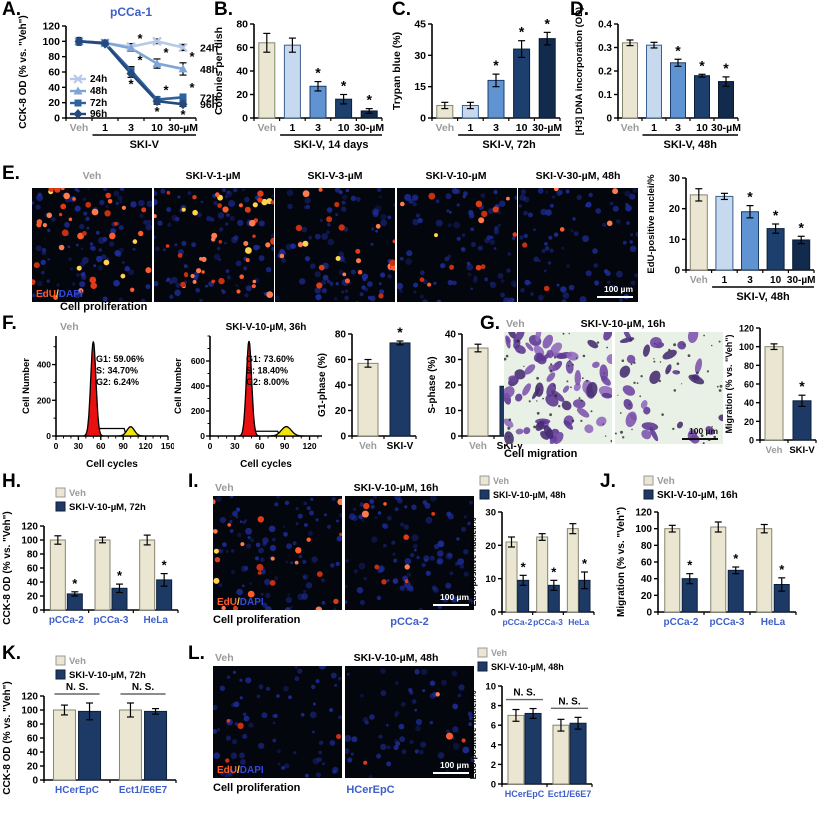 This screenshot has height=814, width=824. I want to click on svg-text: 15, so click(420, 87).